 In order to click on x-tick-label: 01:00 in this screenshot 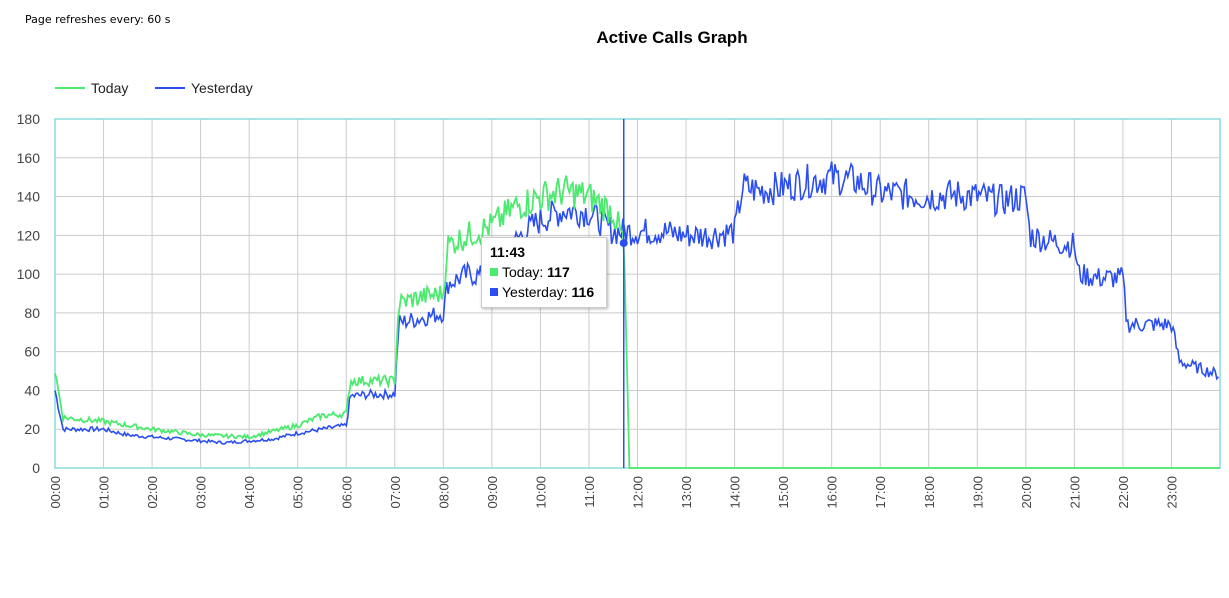, I will do `click(104, 492)`.